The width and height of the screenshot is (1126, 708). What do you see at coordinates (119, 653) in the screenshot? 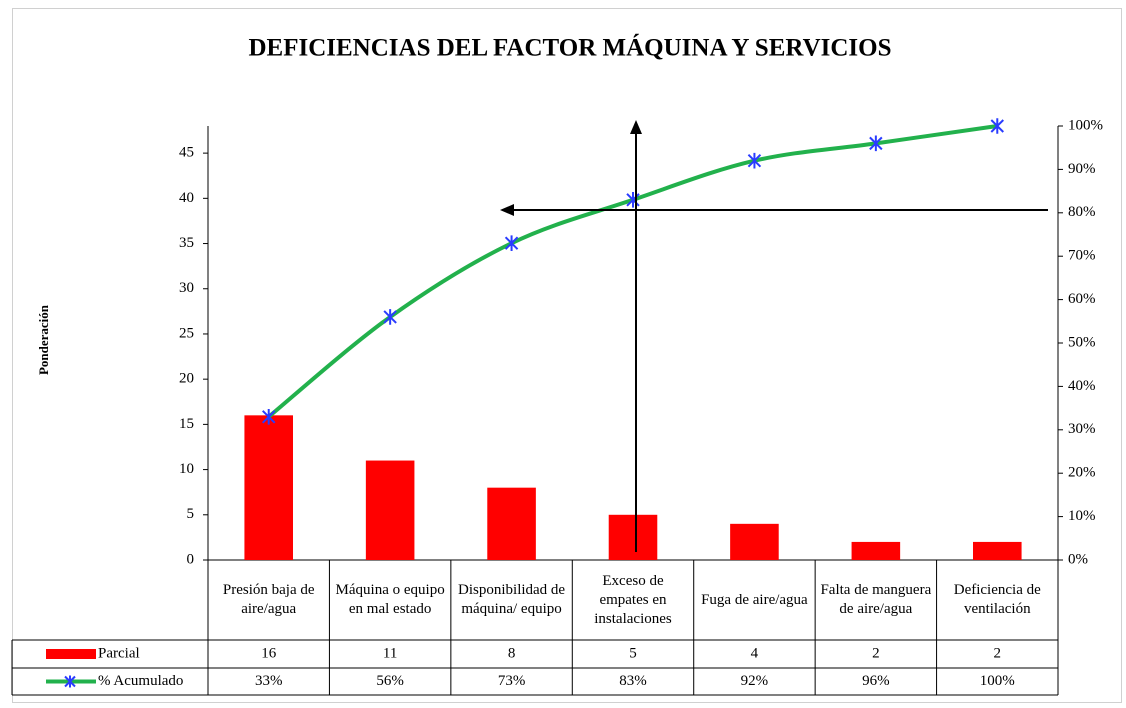
I see `legend-label: Parcial` at bounding box center [119, 653].